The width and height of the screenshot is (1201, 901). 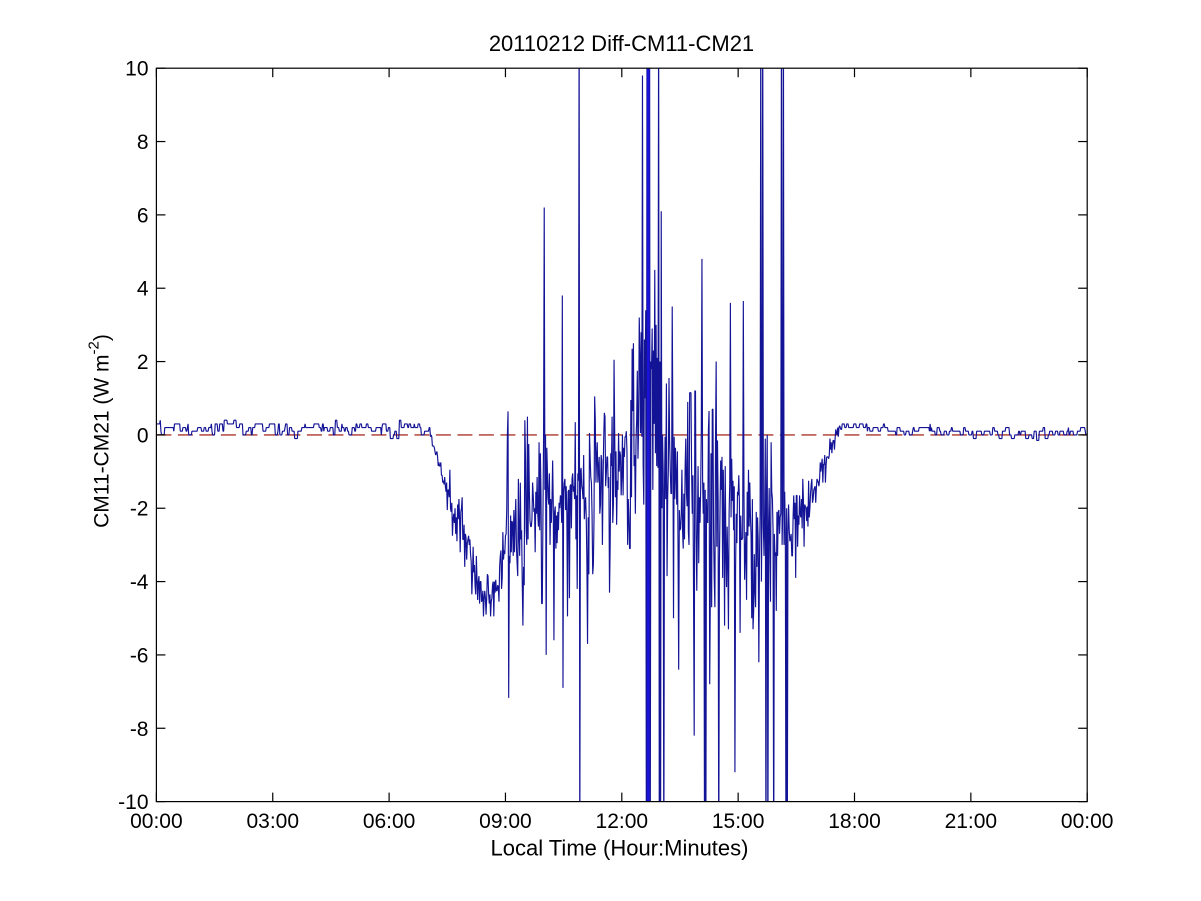 What do you see at coordinates (139, 729) in the screenshot?
I see `svg-text: -8` at bounding box center [139, 729].